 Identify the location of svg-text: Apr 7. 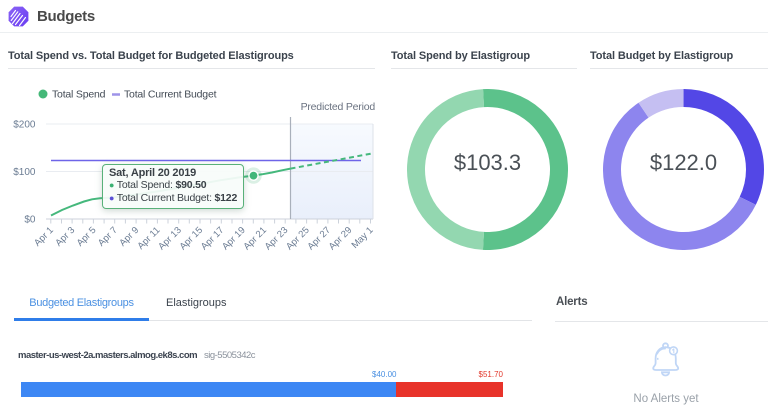
(108, 237).